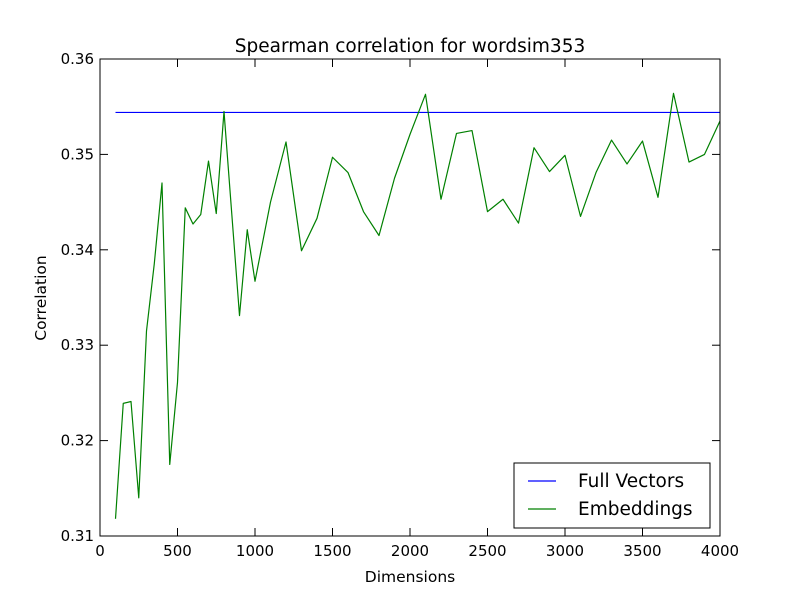  What do you see at coordinates (255, 551) in the screenshot?
I see `x-tick-label: 1000` at bounding box center [255, 551].